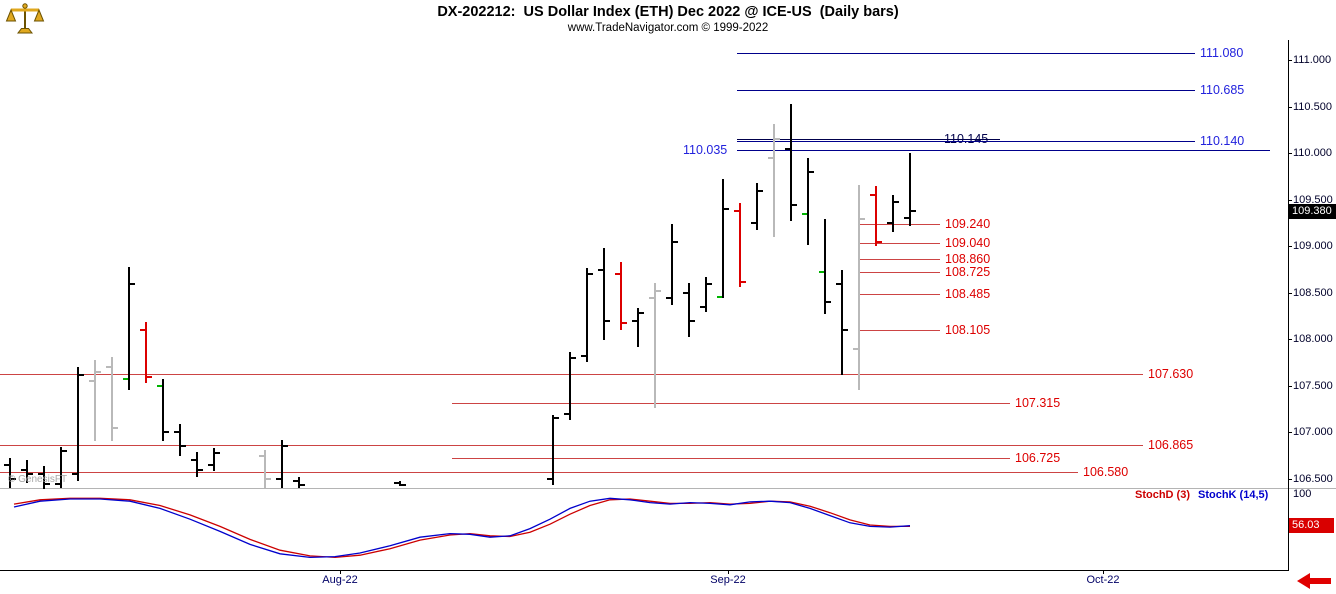  What do you see at coordinates (968, 259) in the screenshot?
I see `price-level-label: 108.860` at bounding box center [968, 259].